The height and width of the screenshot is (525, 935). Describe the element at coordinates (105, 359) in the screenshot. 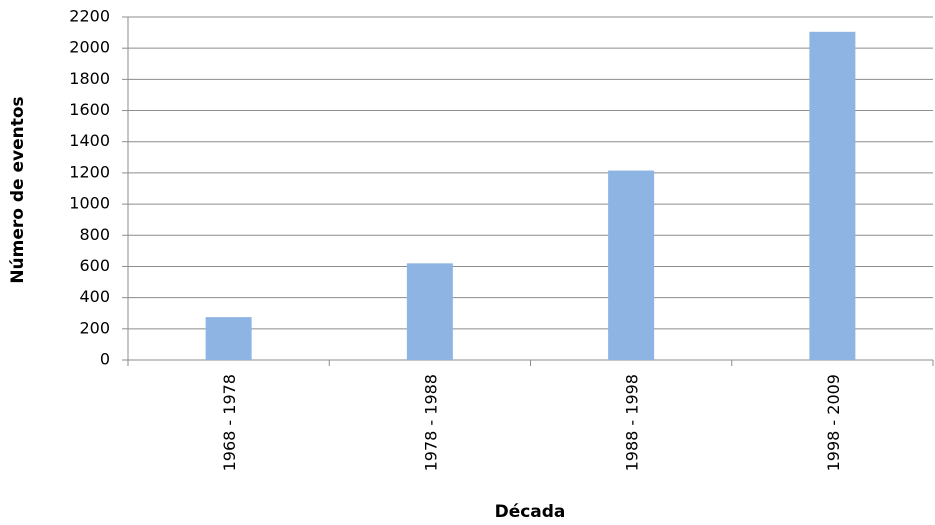

I see `y-tick-label: 0` at that location.